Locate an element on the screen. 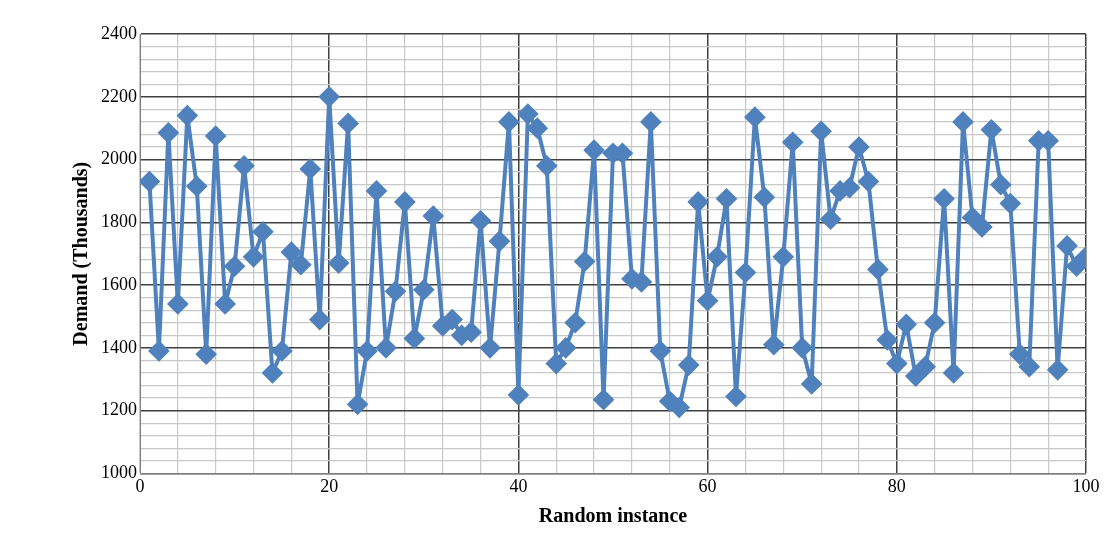  y-tick-label: 1800 is located at coordinates (119, 221).